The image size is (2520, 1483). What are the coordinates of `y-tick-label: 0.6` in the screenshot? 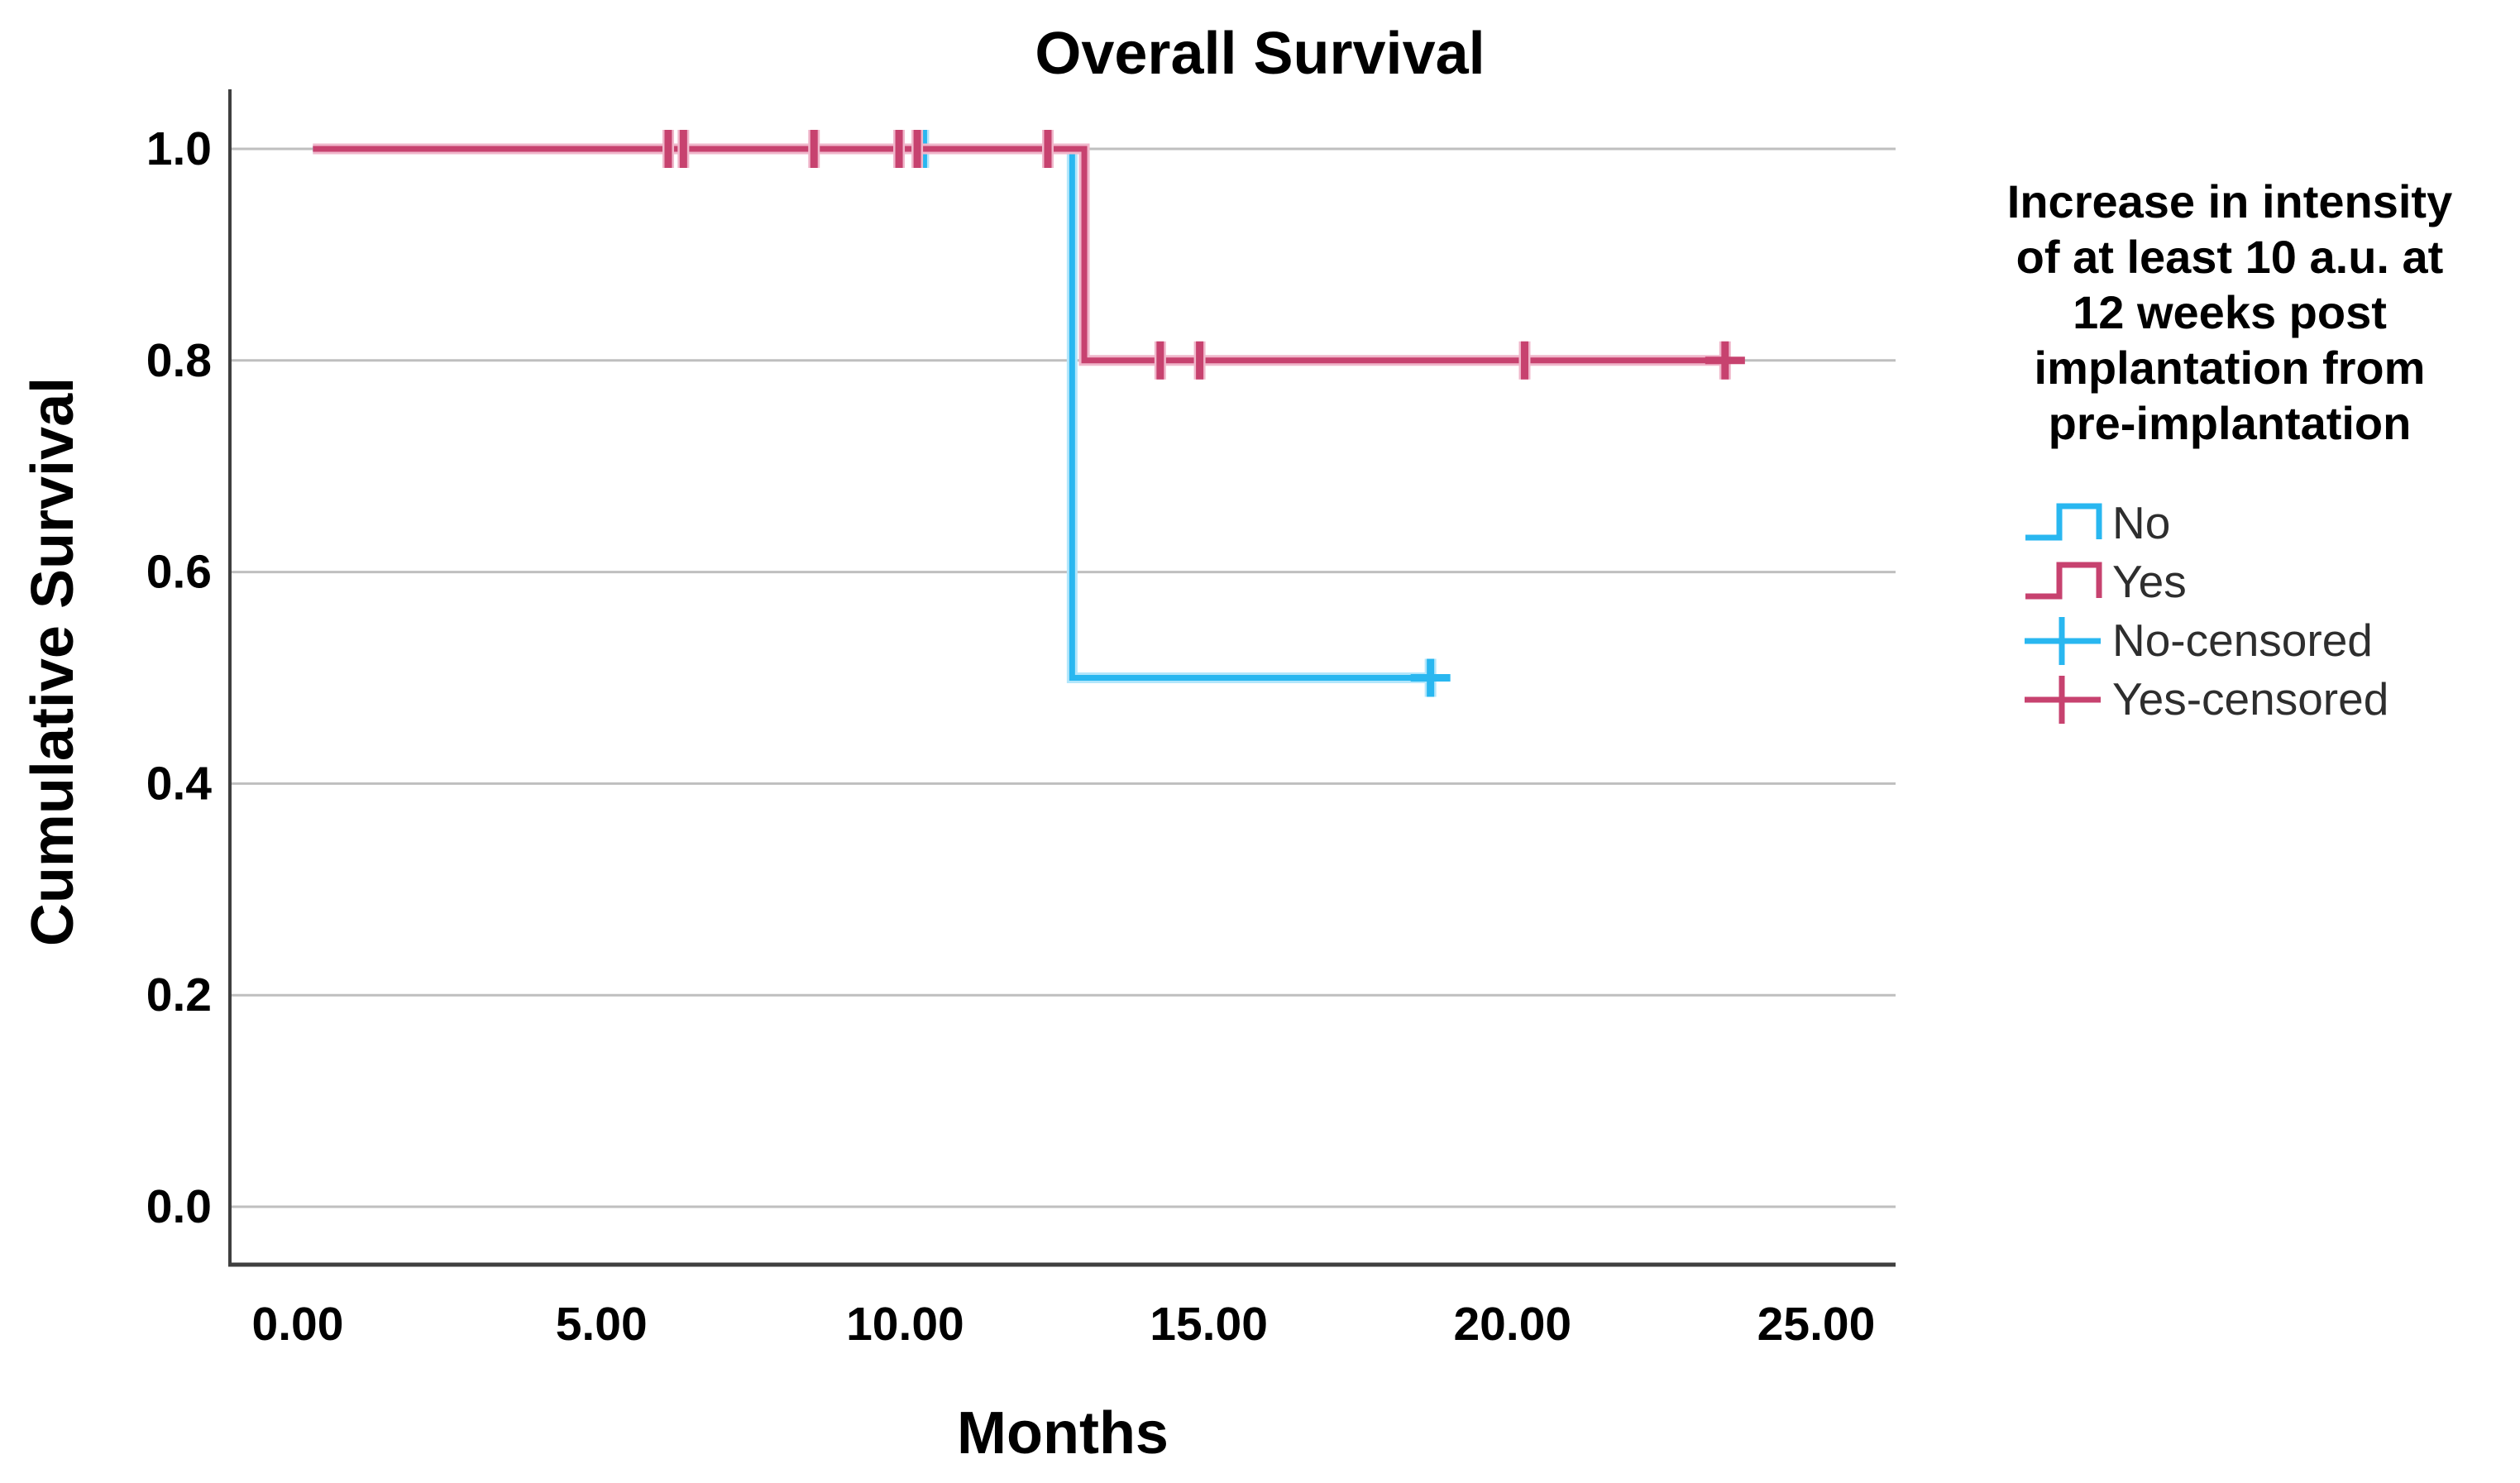 It's located at (179, 572).